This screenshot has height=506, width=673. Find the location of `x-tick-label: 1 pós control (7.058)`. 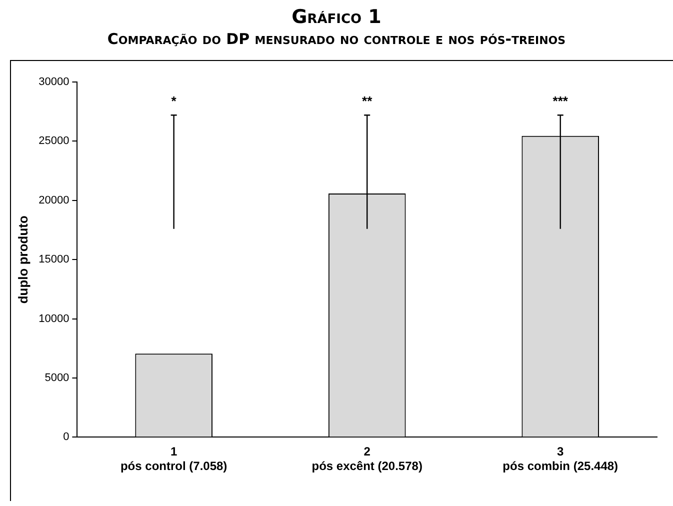

x-tick-label: 1 pós control (7.058) is located at coordinates (174, 459).